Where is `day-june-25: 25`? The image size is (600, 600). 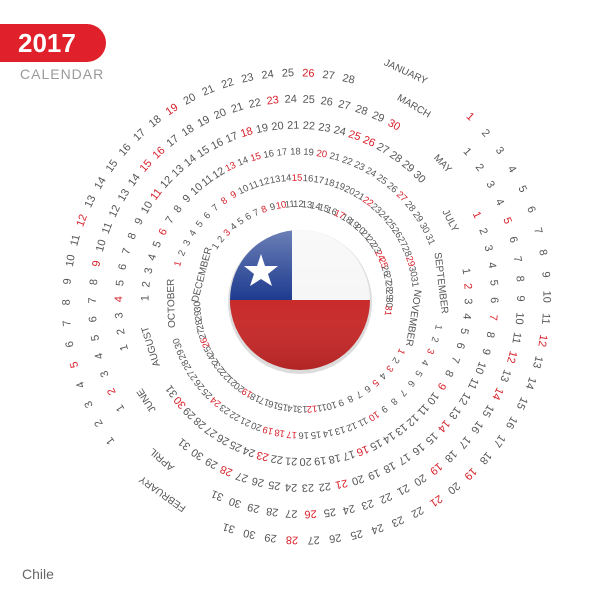
day-june-25: 25 is located at coordinates (354, 135).